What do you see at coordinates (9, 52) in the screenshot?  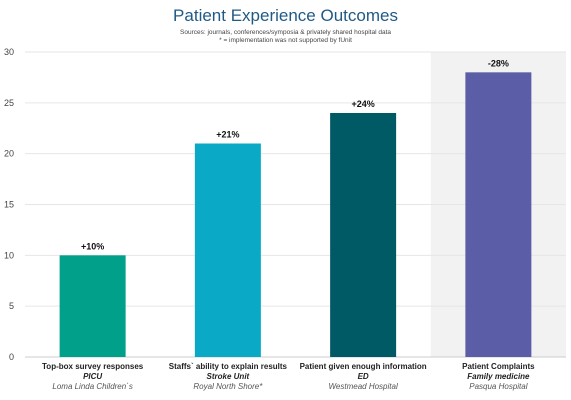 I see `y-tick-label: 30` at bounding box center [9, 52].